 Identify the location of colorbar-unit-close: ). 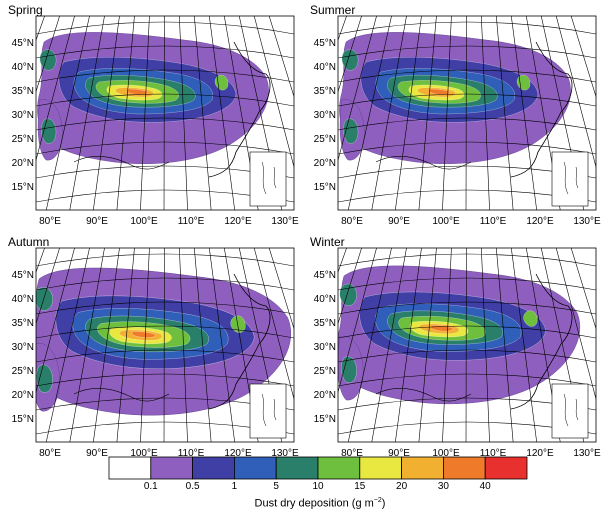
(383, 503).